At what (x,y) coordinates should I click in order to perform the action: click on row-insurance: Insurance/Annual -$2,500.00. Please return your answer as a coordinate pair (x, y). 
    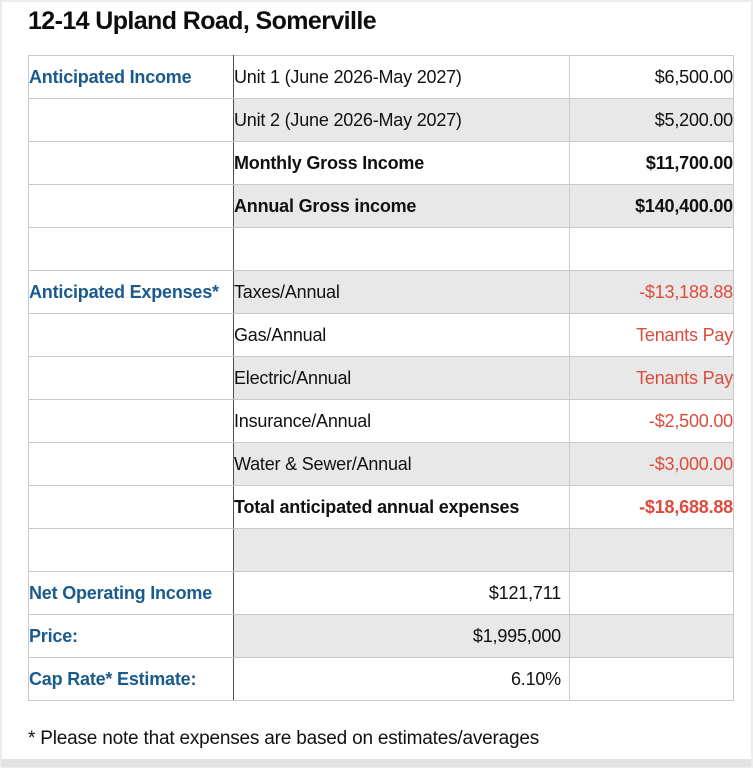
    Looking at the image, I should click on (381, 421).